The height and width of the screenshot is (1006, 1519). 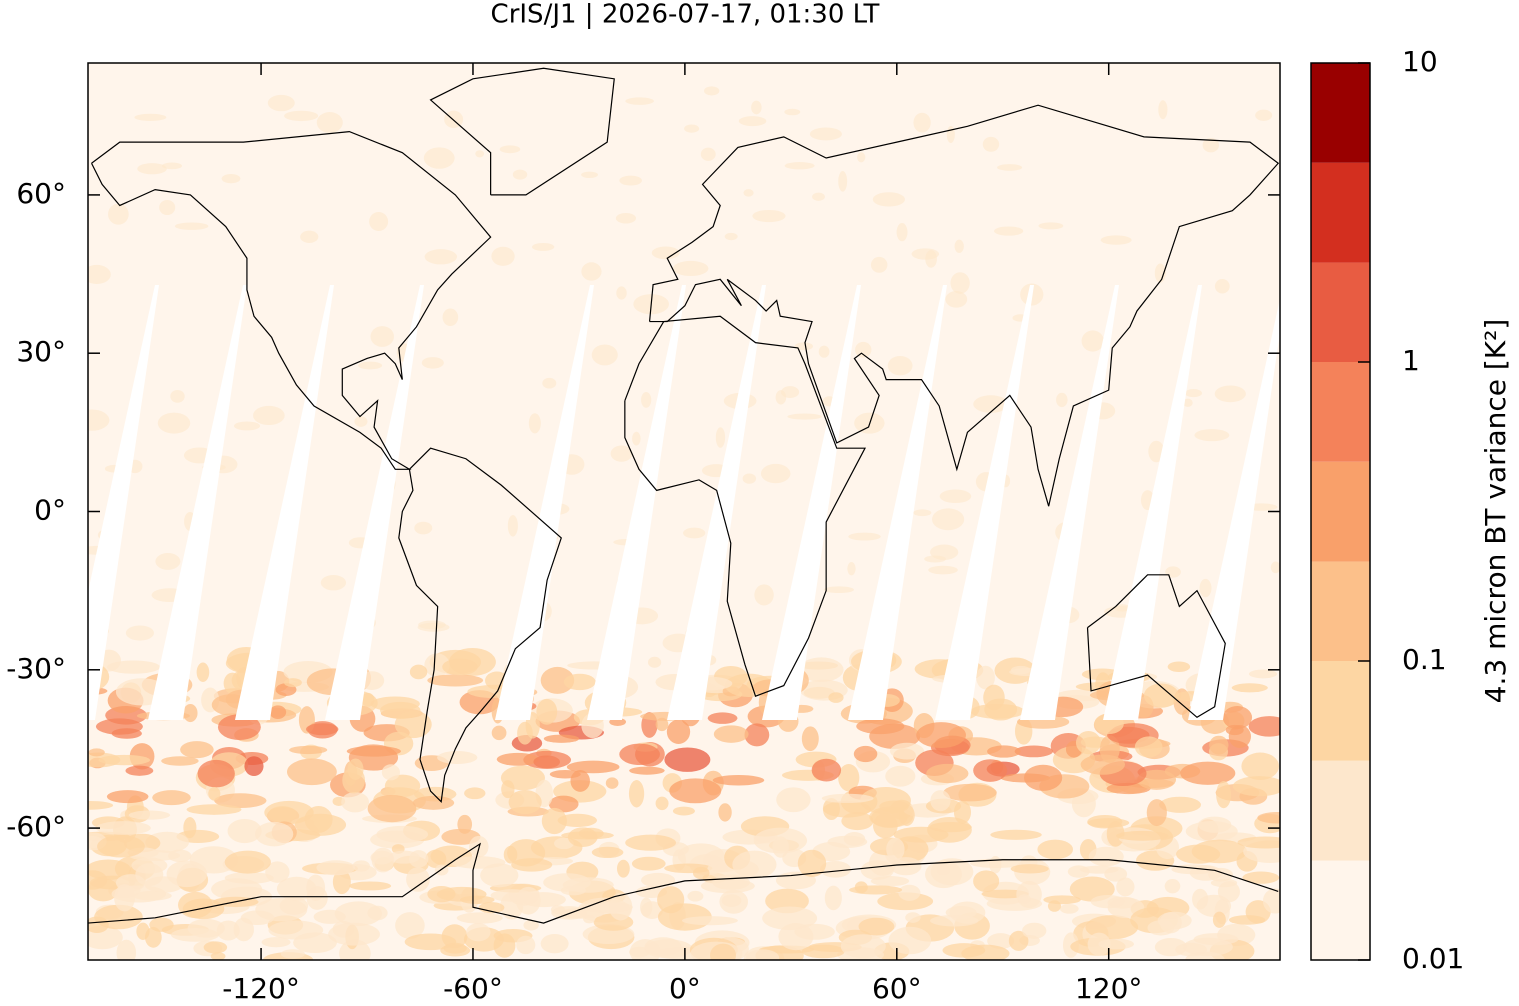 What do you see at coordinates (1433, 958) in the screenshot?
I see `colorbar-tick-label: 0.01` at bounding box center [1433, 958].